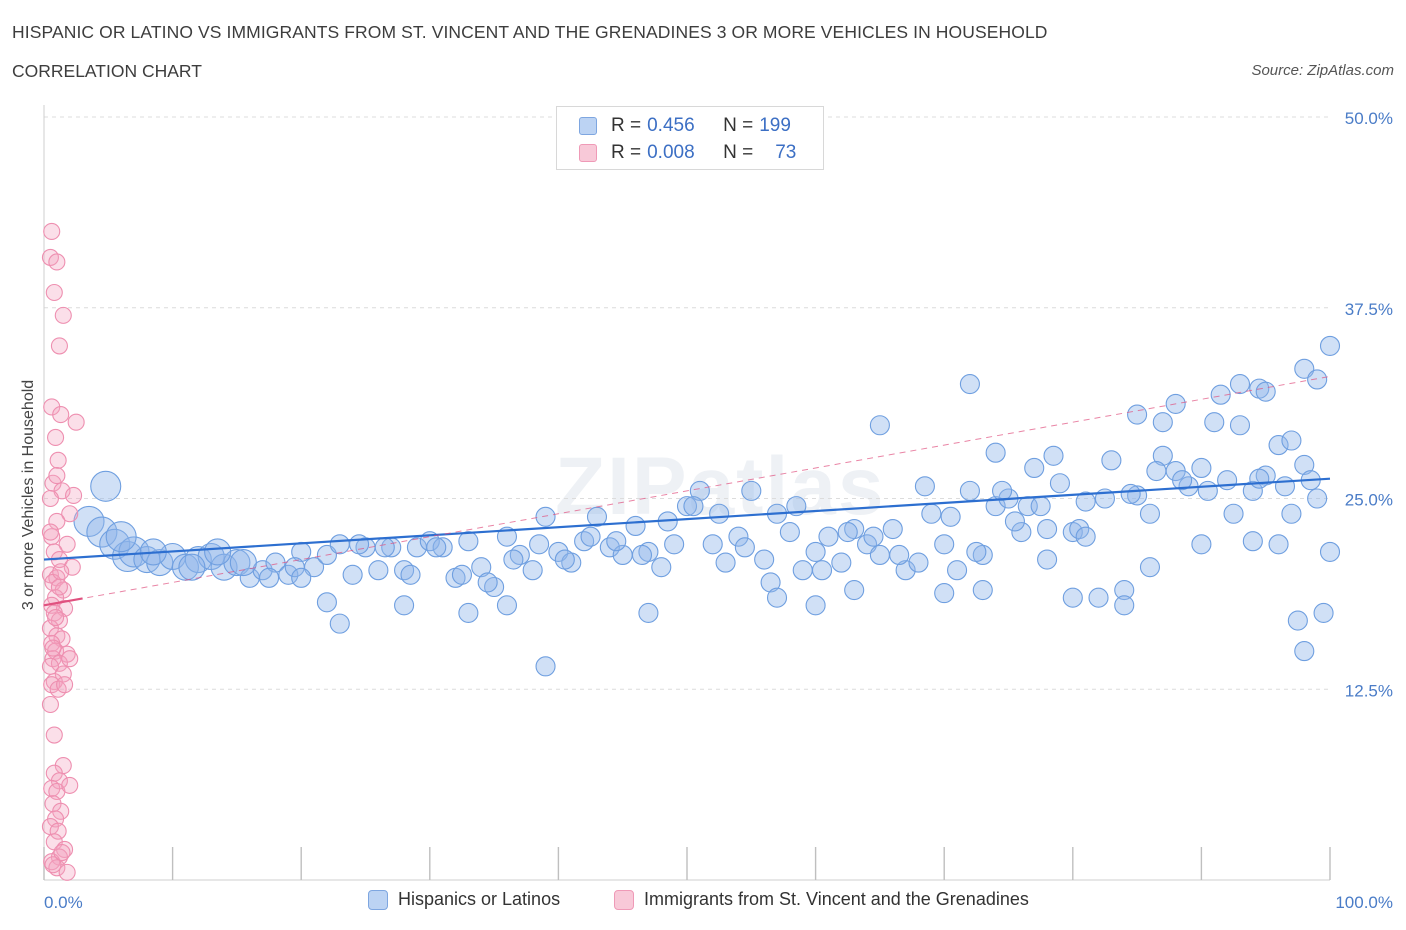 The height and width of the screenshot is (930, 1406). What do you see at coordinates (738, 125) in the screenshot?
I see `legend-n-label: N =` at bounding box center [738, 125].